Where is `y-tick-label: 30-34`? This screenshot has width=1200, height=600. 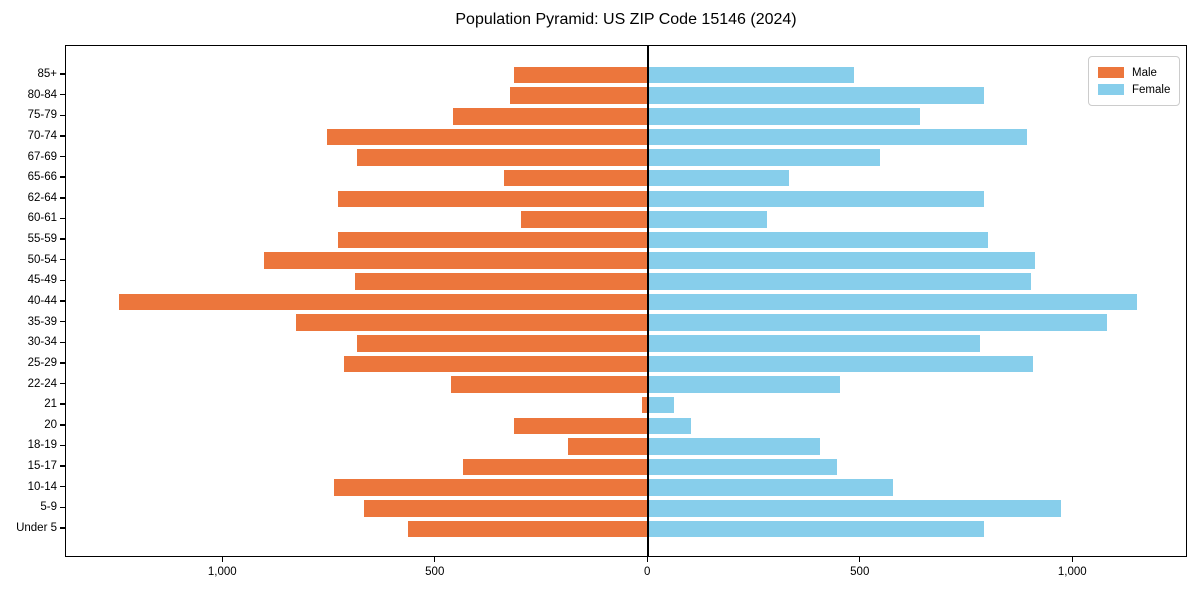
y-tick-label: 30-34 is located at coordinates (42, 342).